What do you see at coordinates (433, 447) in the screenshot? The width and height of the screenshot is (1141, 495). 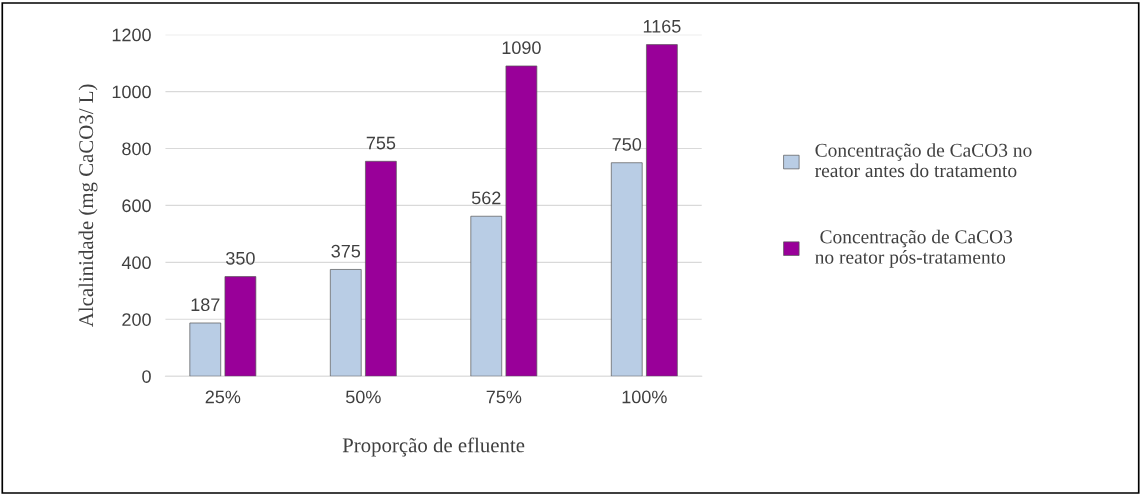 I see `x-axis-title: Proporção de efluente` at bounding box center [433, 447].